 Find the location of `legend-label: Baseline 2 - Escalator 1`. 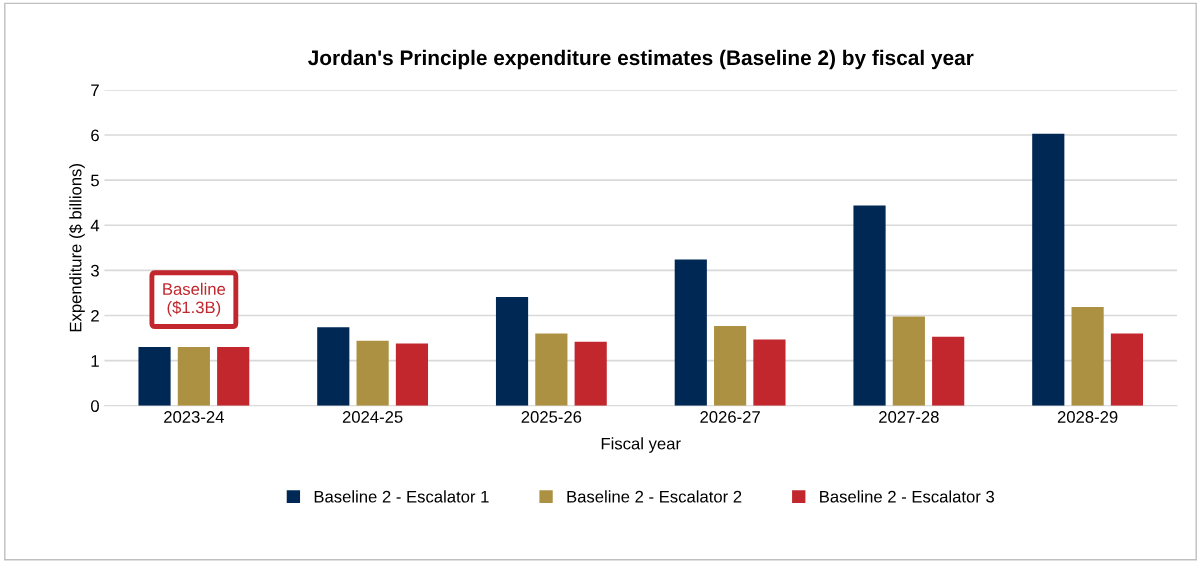

legend-label: Baseline 2 - Escalator 1 is located at coordinates (401, 496).